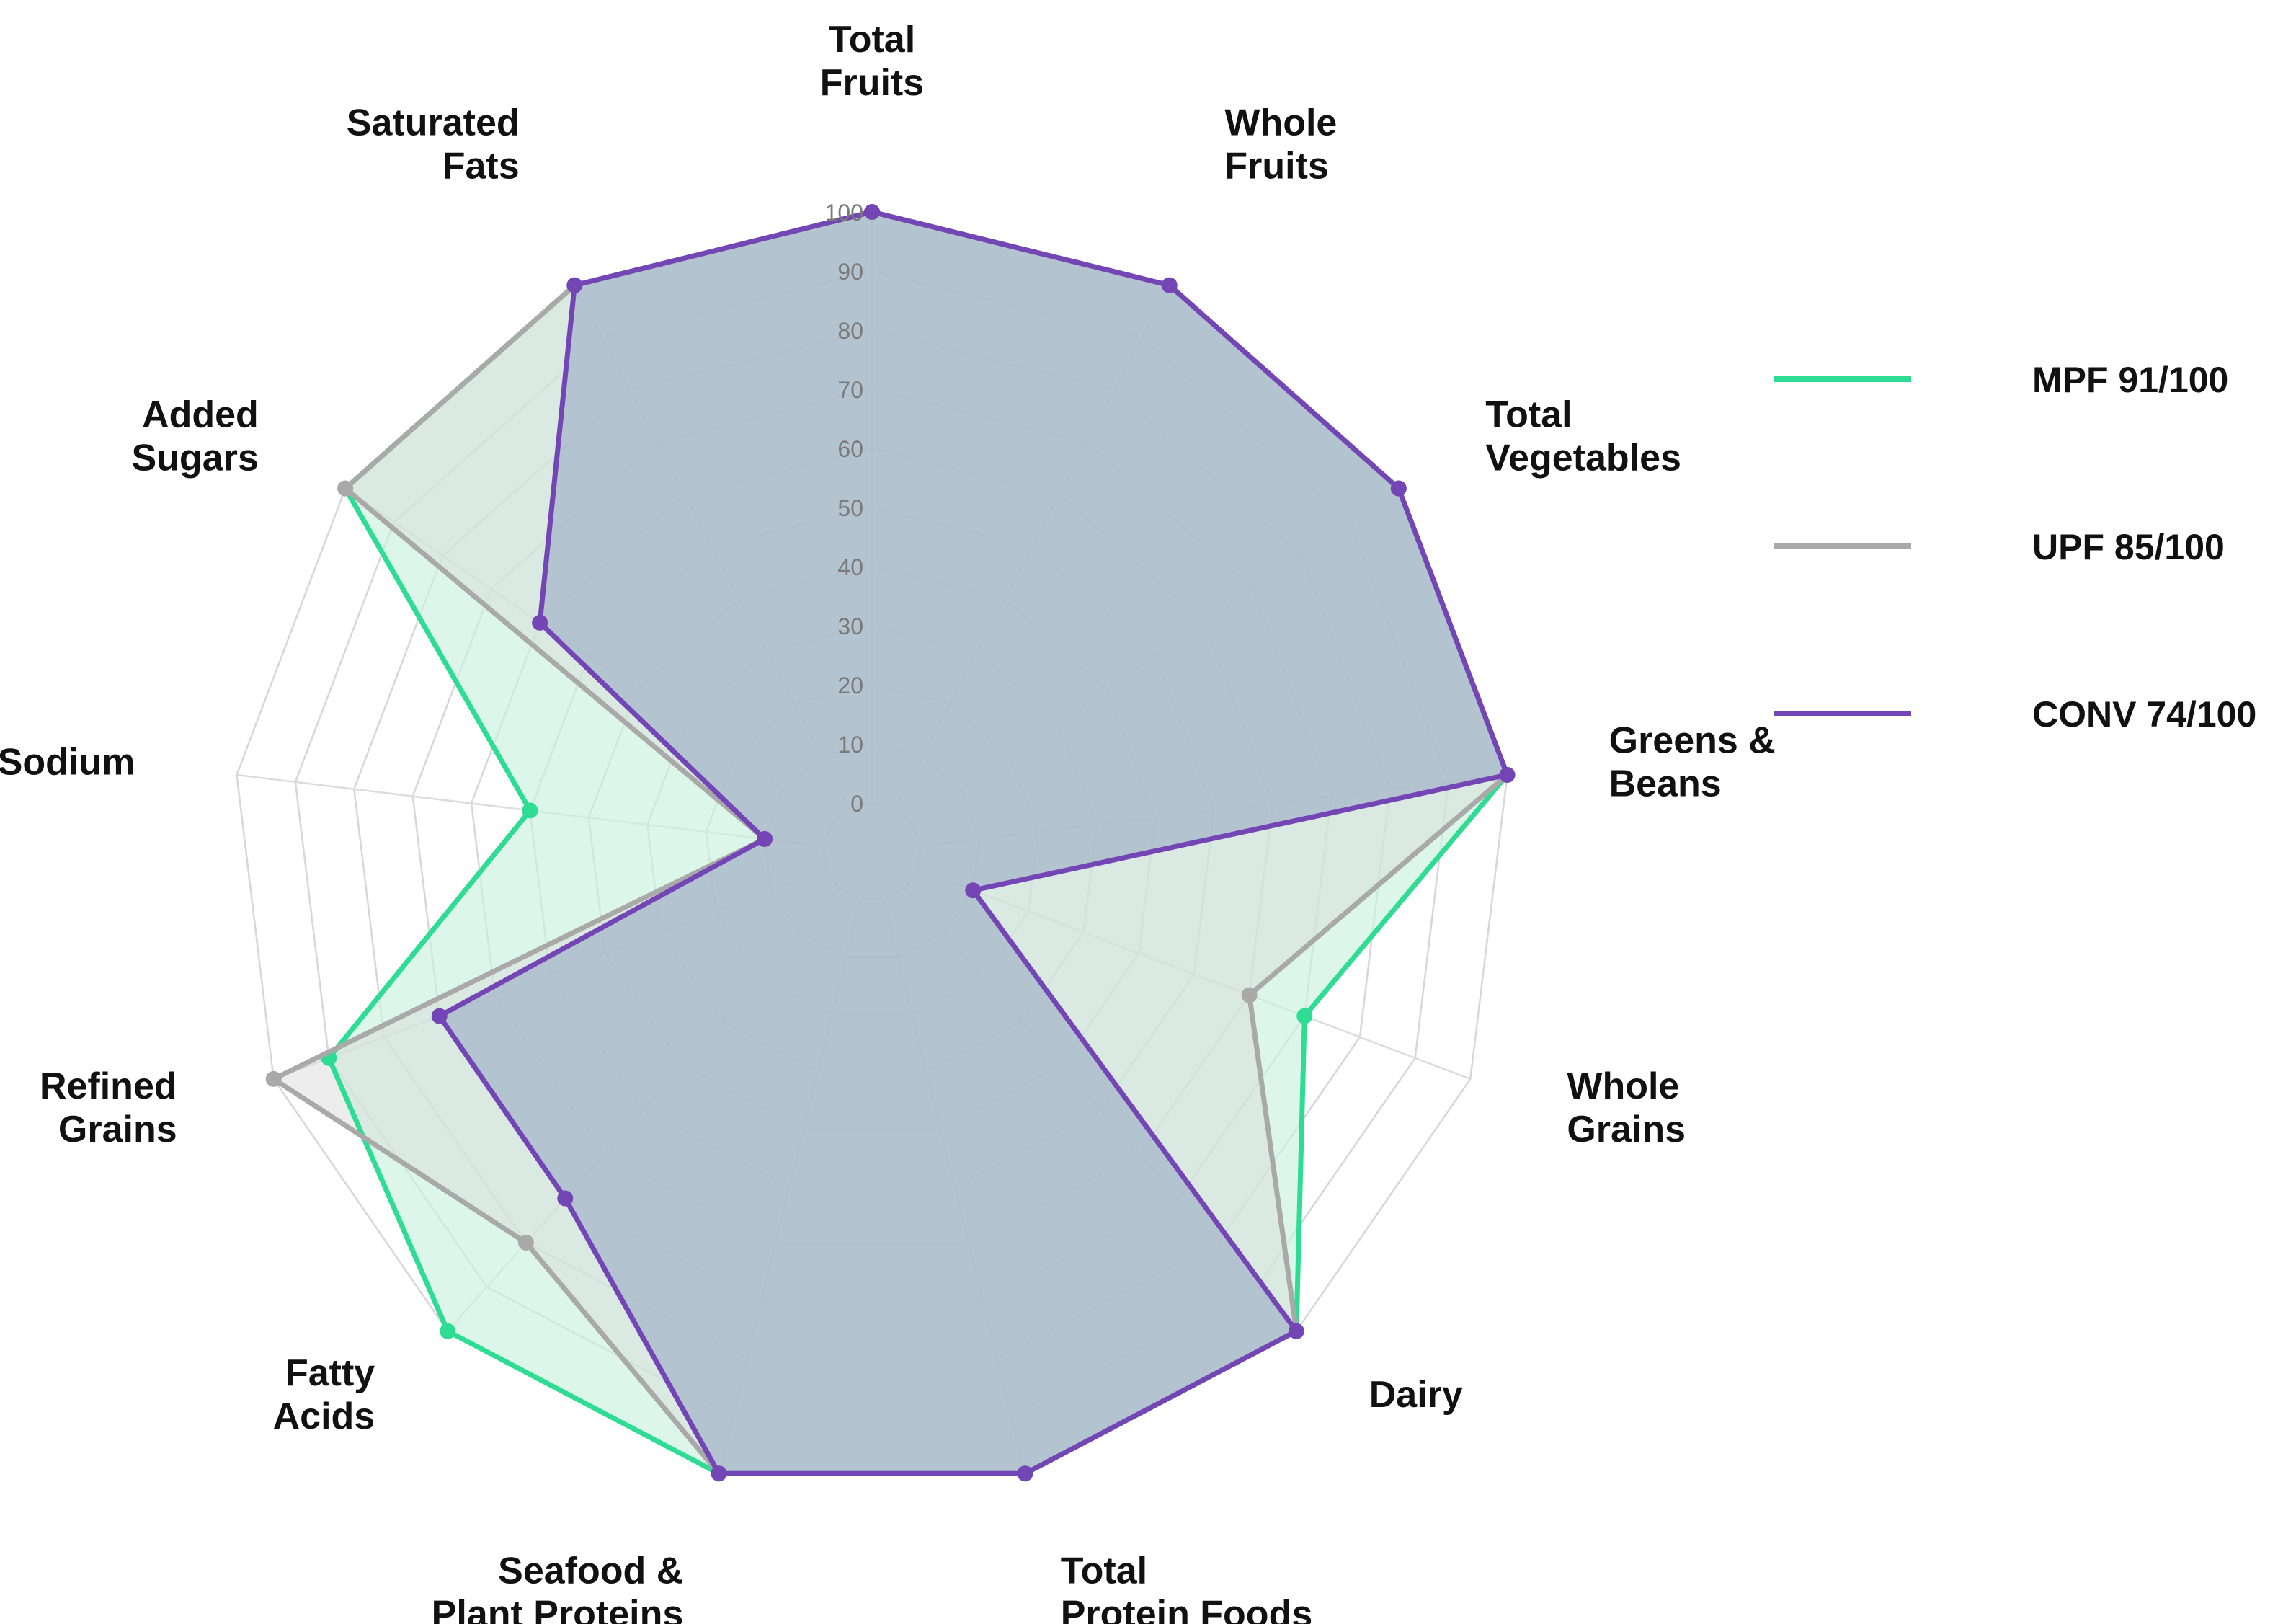  What do you see at coordinates (558, 1587) in the screenshot?
I see `axis-label: Seafood & Plant Proteins` at bounding box center [558, 1587].